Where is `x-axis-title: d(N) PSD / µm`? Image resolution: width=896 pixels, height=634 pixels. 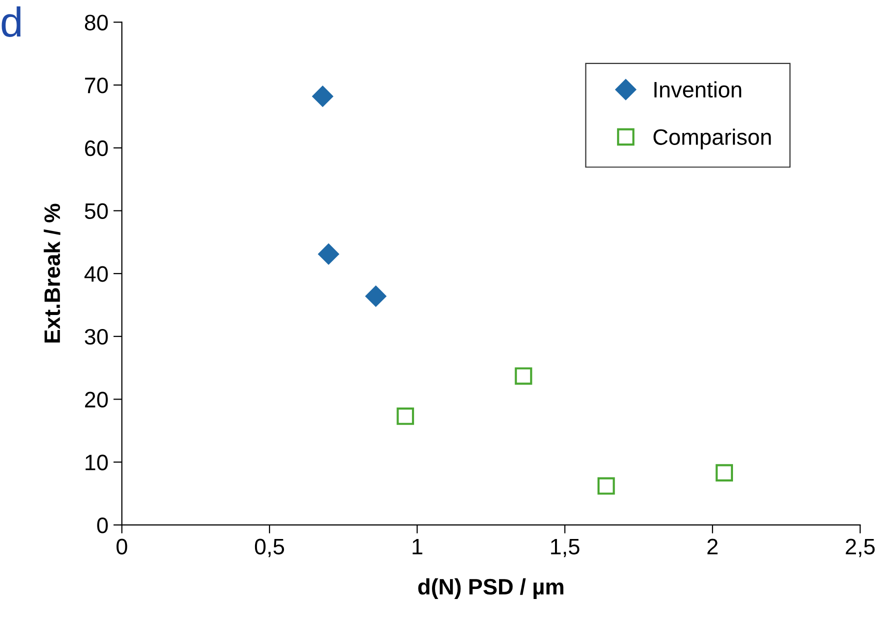
x-axis-title: d(N) PSD / µm is located at coordinates (491, 589).